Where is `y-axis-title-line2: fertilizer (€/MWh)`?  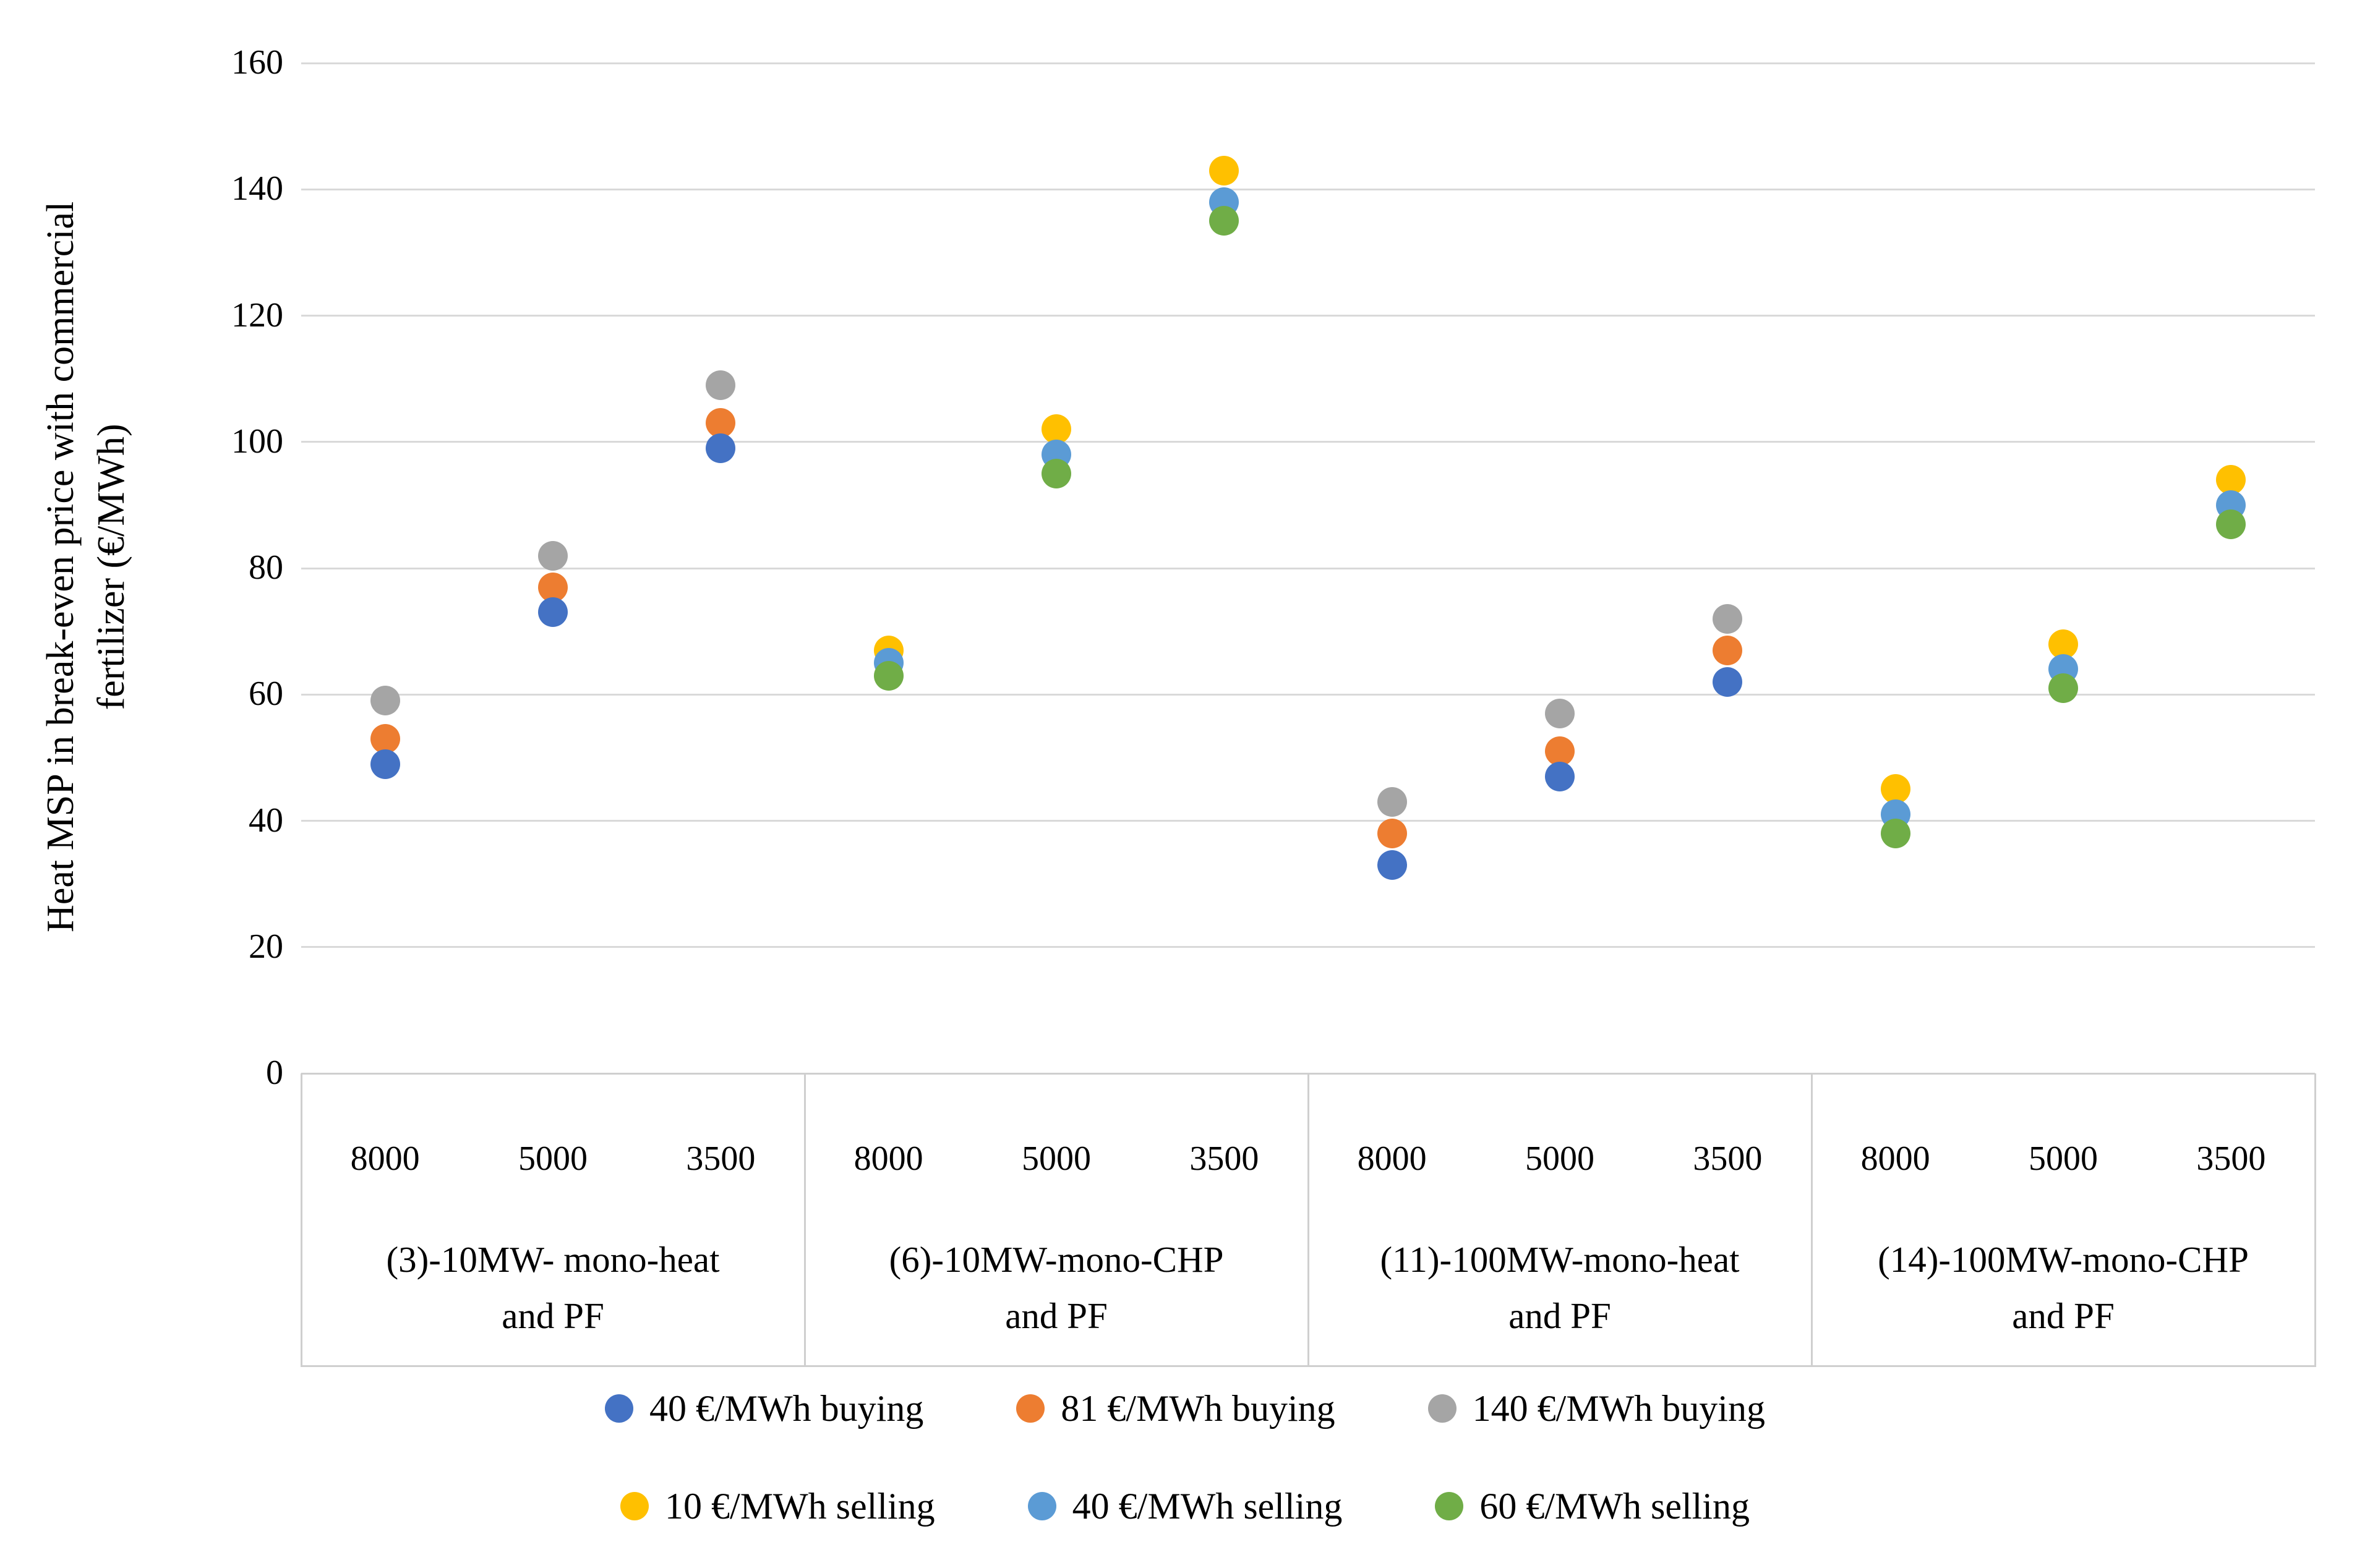
y-axis-title-line2: fertilizer (€/MWh) is located at coordinates (111, 567).